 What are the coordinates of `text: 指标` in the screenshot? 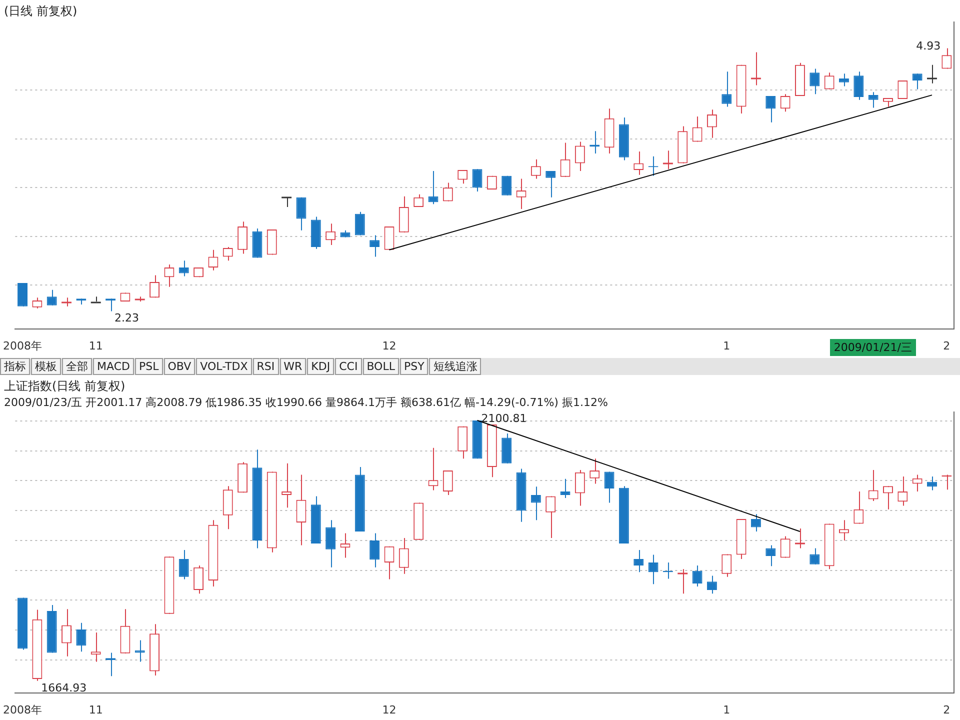 It's located at (15, 366).